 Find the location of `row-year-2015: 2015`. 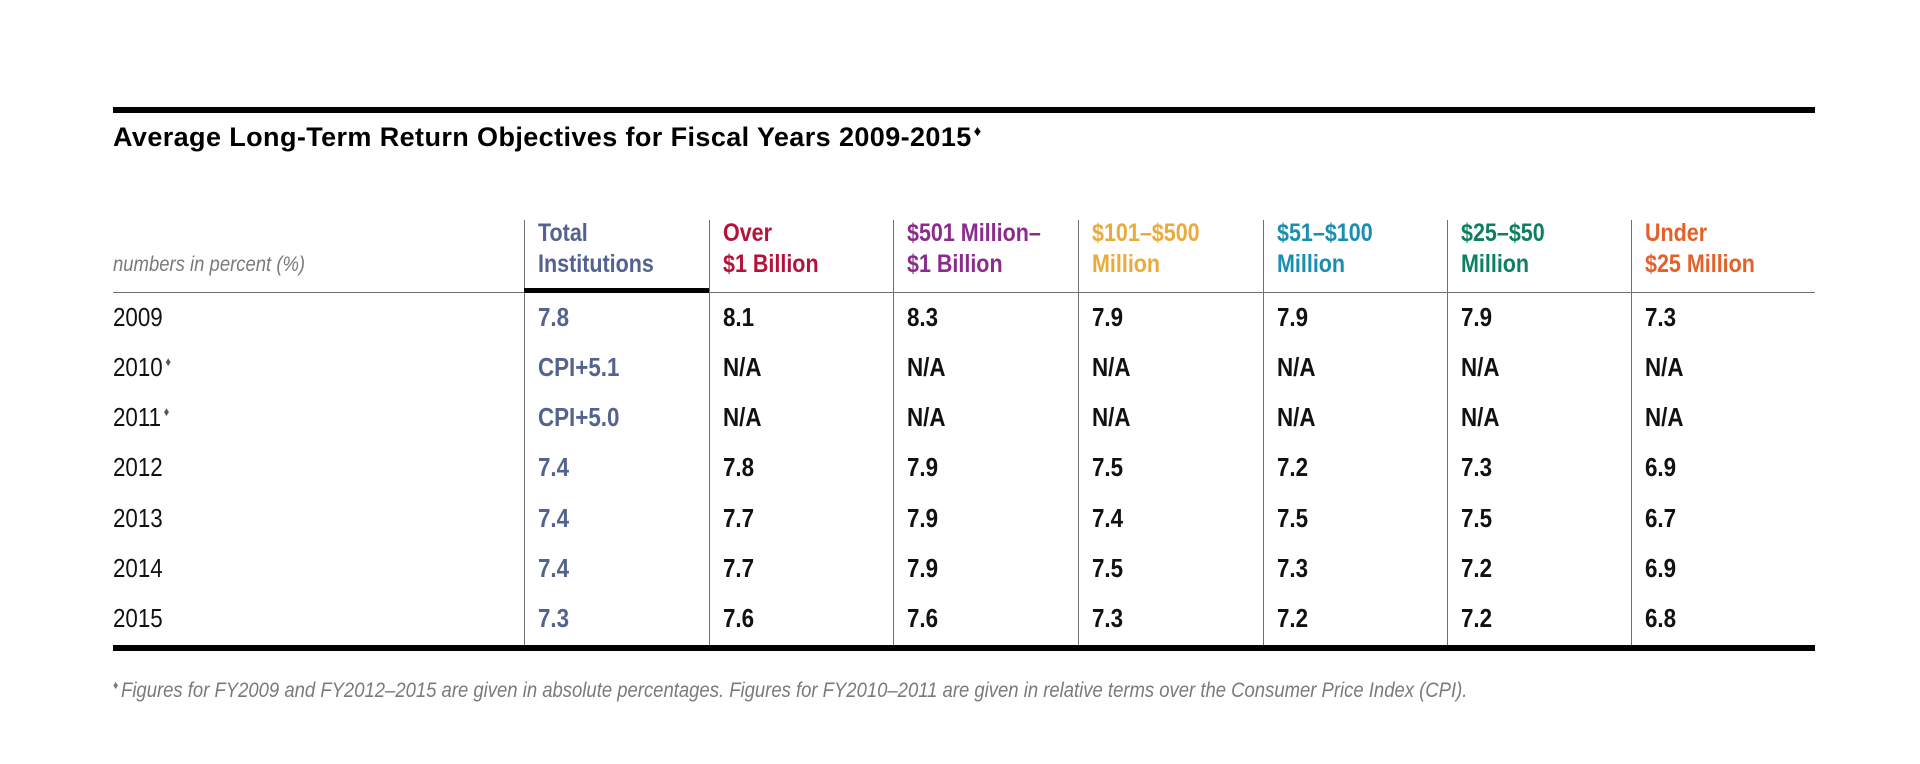

row-year-2015: 2015 is located at coordinates (138, 618).